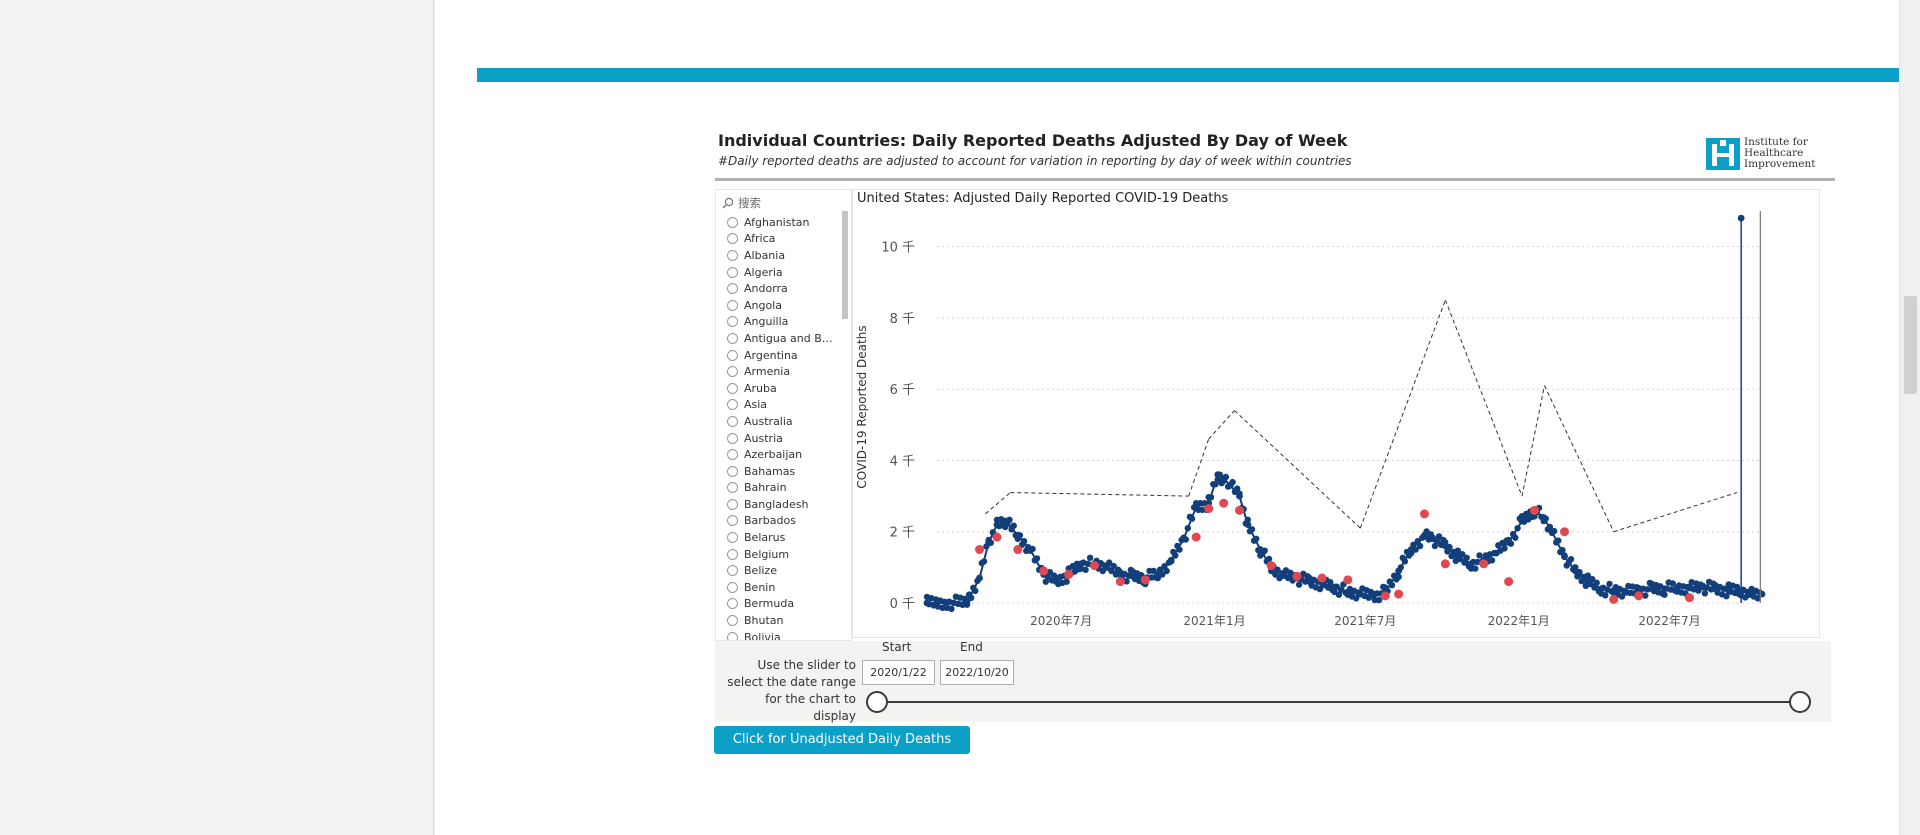 This screenshot has width=1920, height=835. I want to click on slicer-item: Belgium, so click(783, 554).